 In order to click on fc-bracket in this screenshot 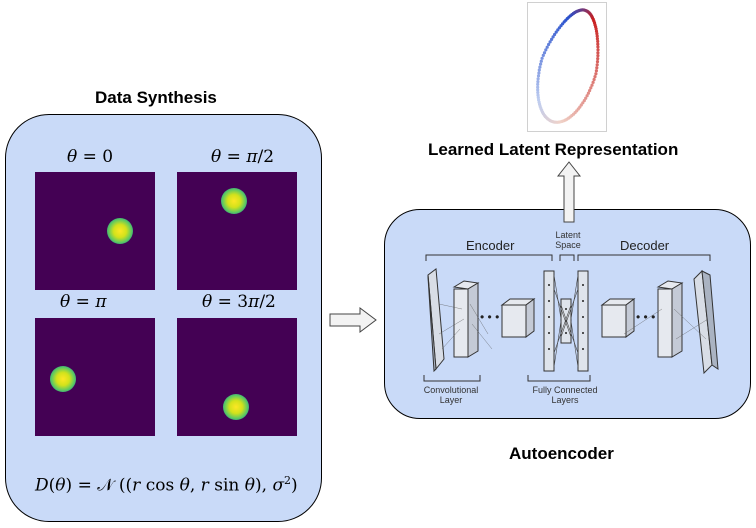, I will do `click(559, 378)`.